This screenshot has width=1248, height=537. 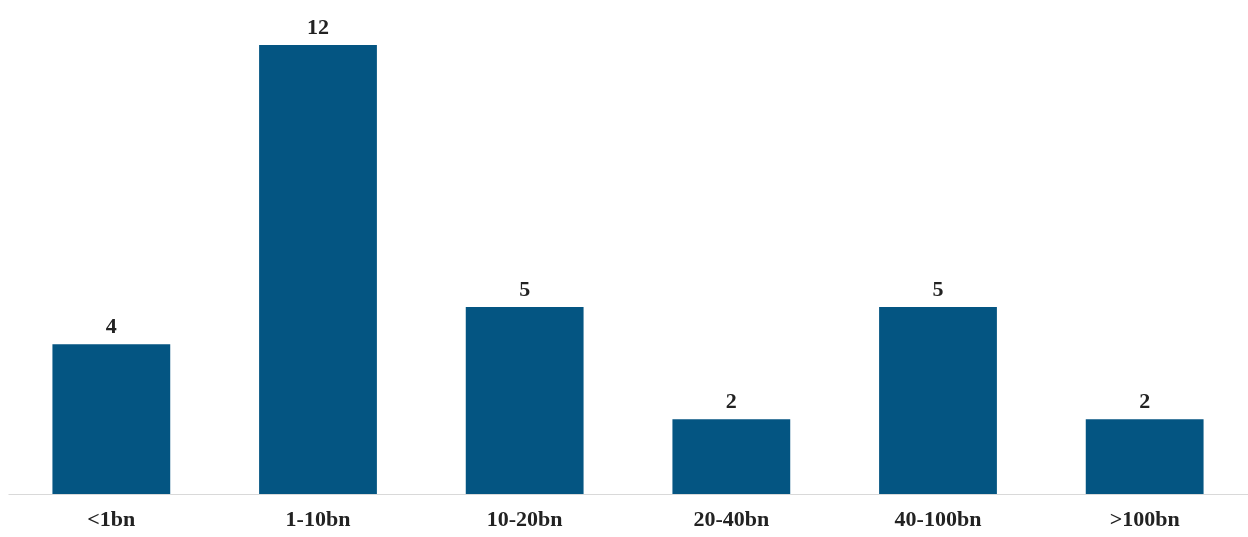 I want to click on x-tick-label: 20-40bn, so click(x=731, y=518).